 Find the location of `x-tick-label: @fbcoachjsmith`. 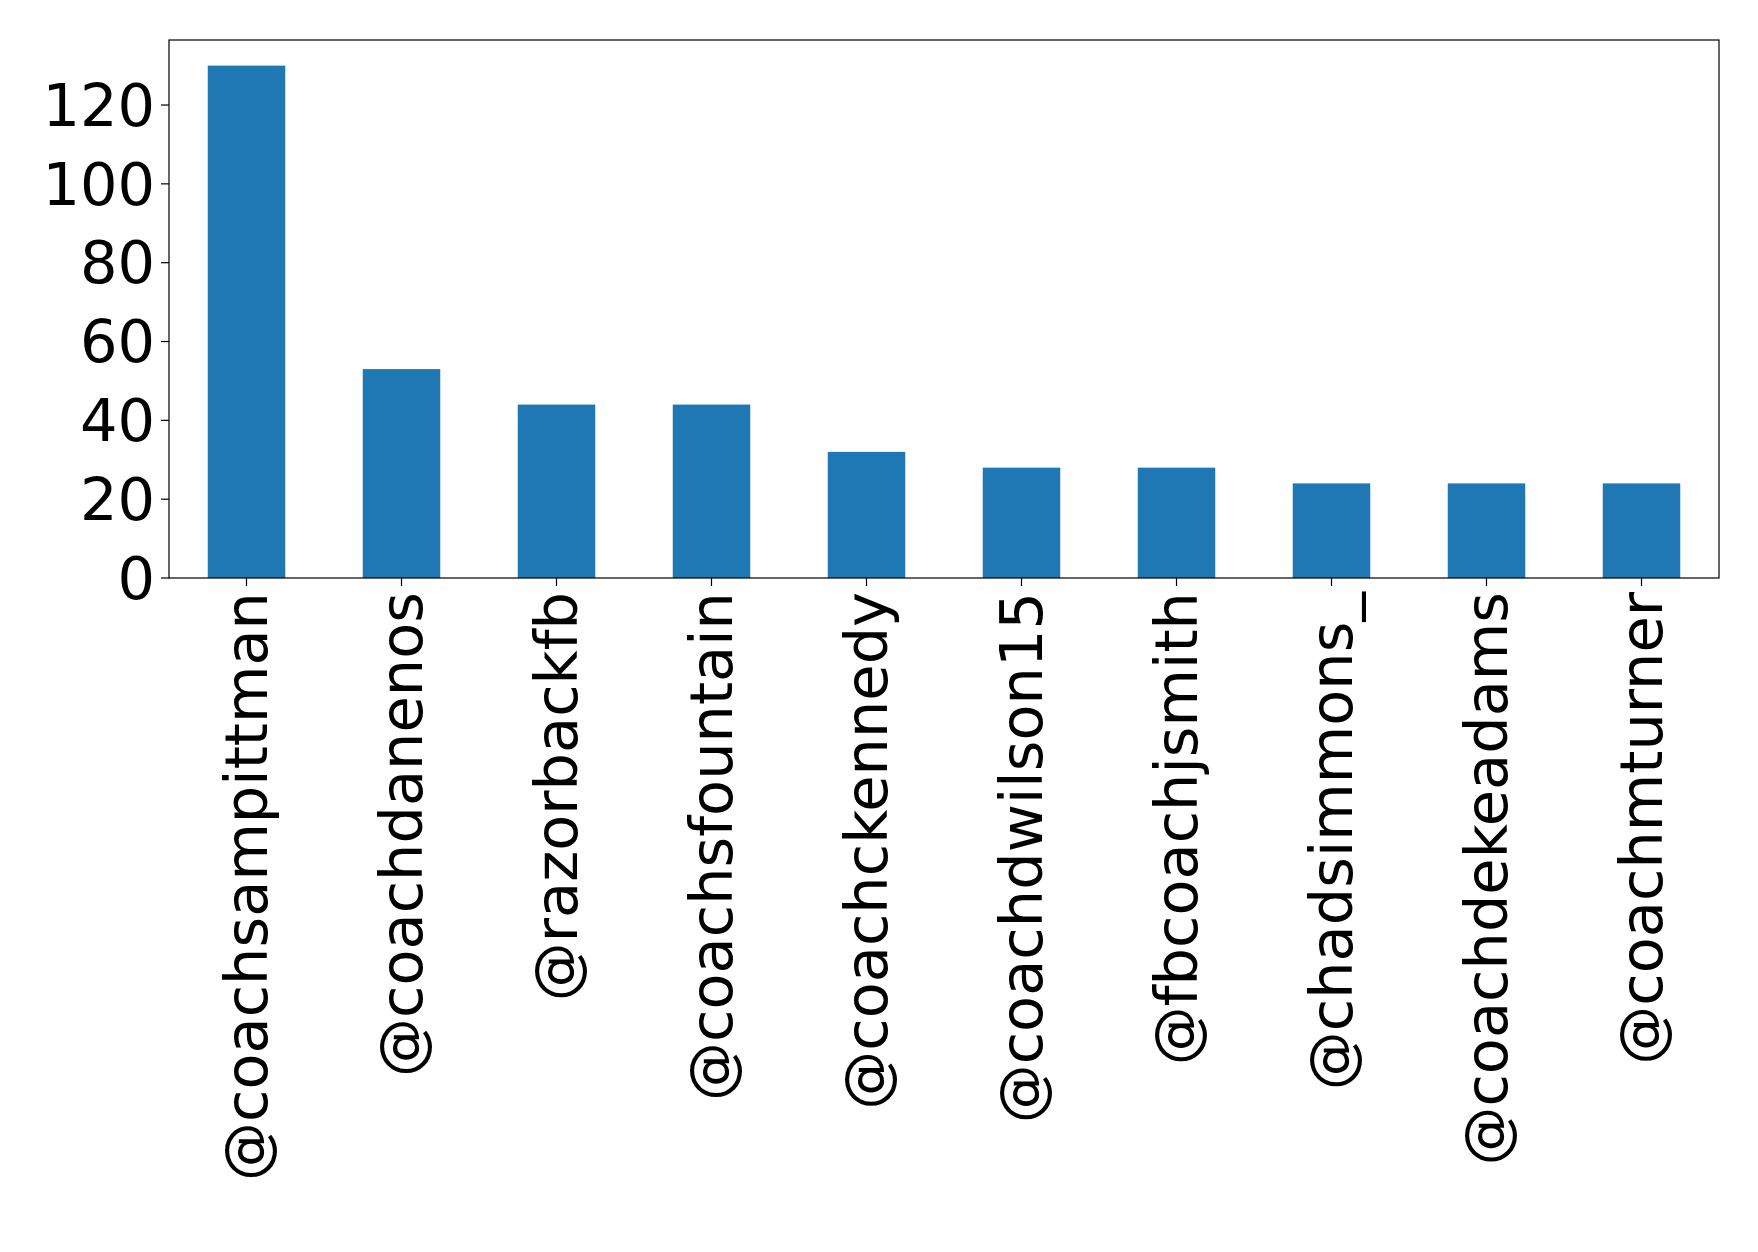

x-tick-label: @fbcoachjsmith is located at coordinates (1177, 829).